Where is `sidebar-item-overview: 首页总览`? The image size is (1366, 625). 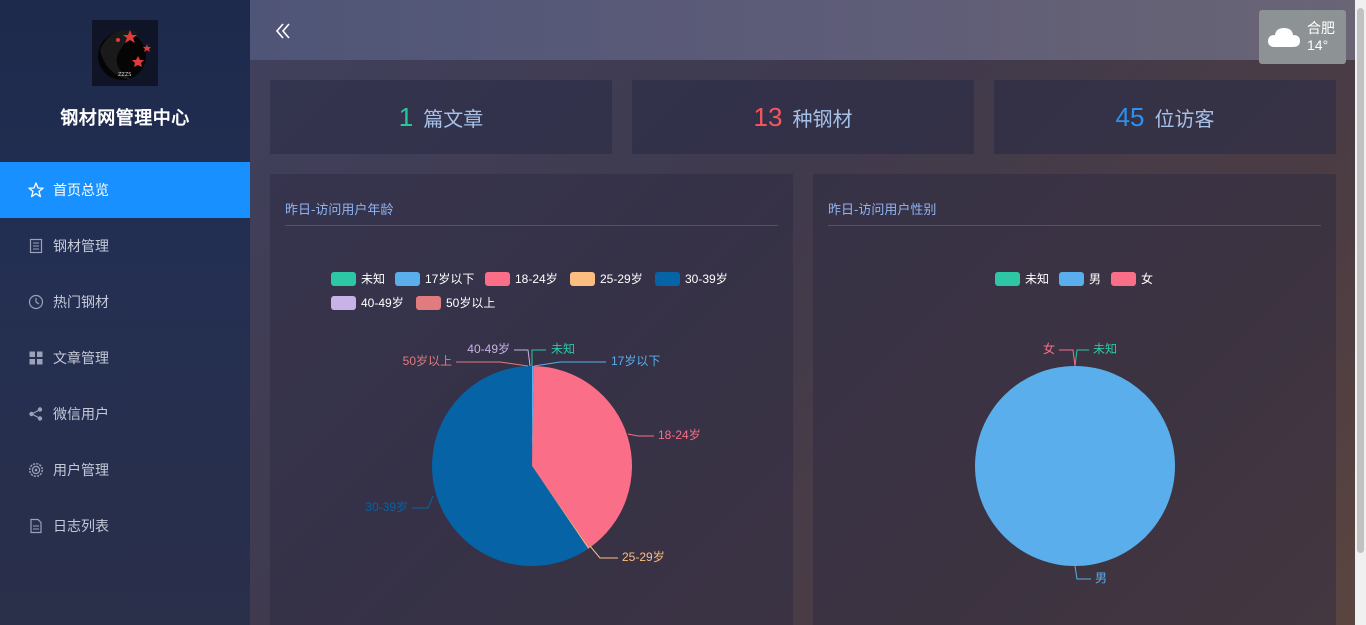 sidebar-item-overview: 首页总览 is located at coordinates (125, 190).